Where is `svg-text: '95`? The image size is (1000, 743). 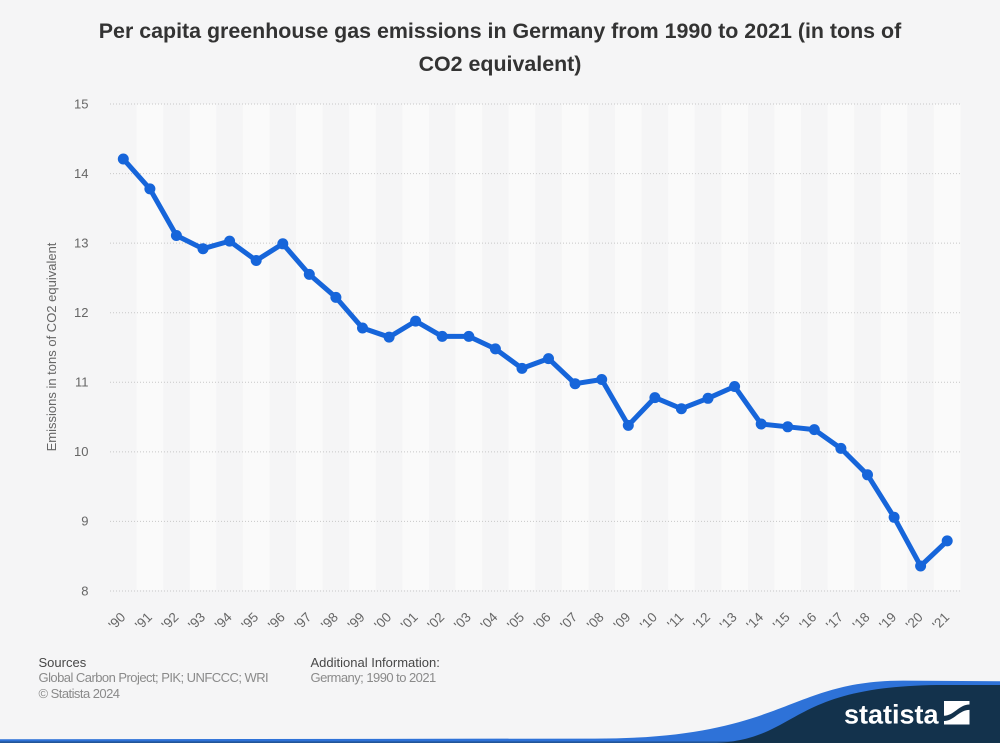 svg-text: '95 is located at coordinates (249, 621).